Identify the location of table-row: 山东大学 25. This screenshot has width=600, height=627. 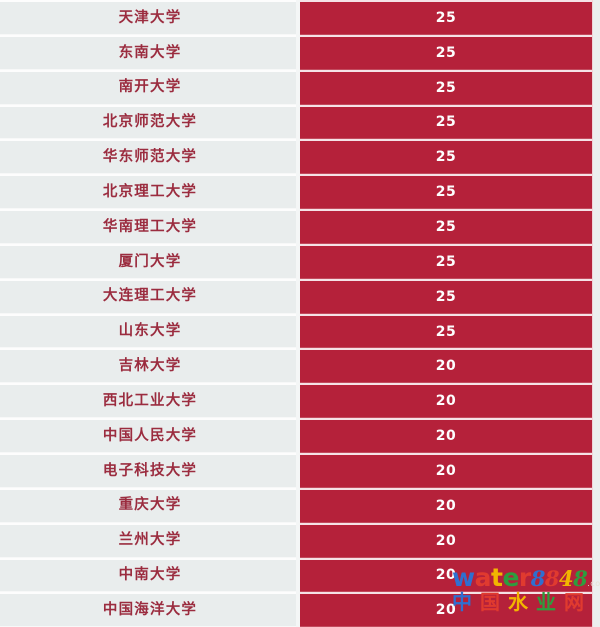
(300, 331).